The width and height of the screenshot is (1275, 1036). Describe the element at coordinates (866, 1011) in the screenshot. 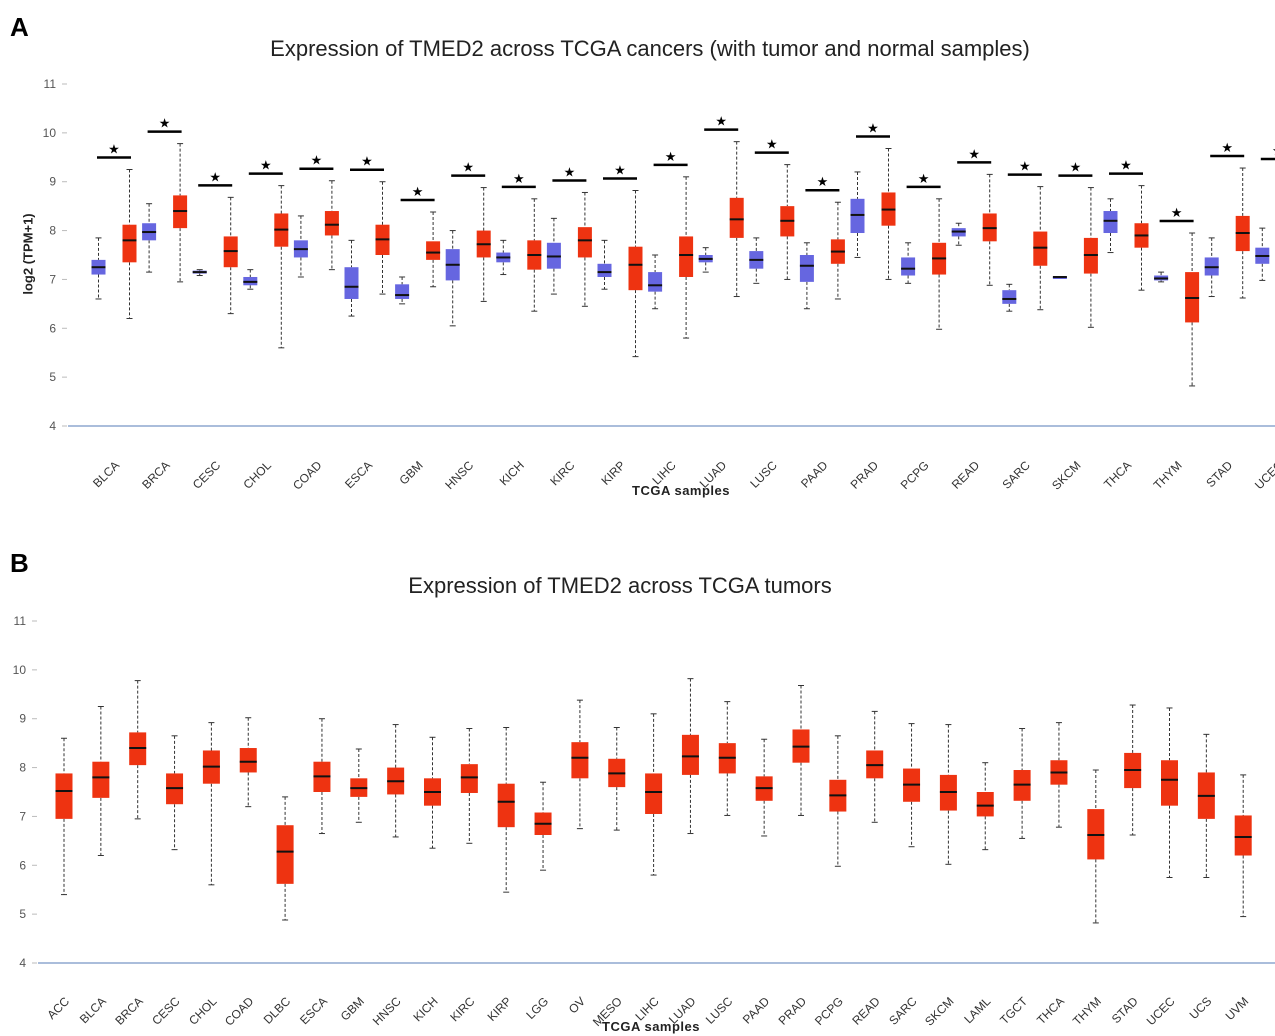

I see `category-label: READ` at that location.